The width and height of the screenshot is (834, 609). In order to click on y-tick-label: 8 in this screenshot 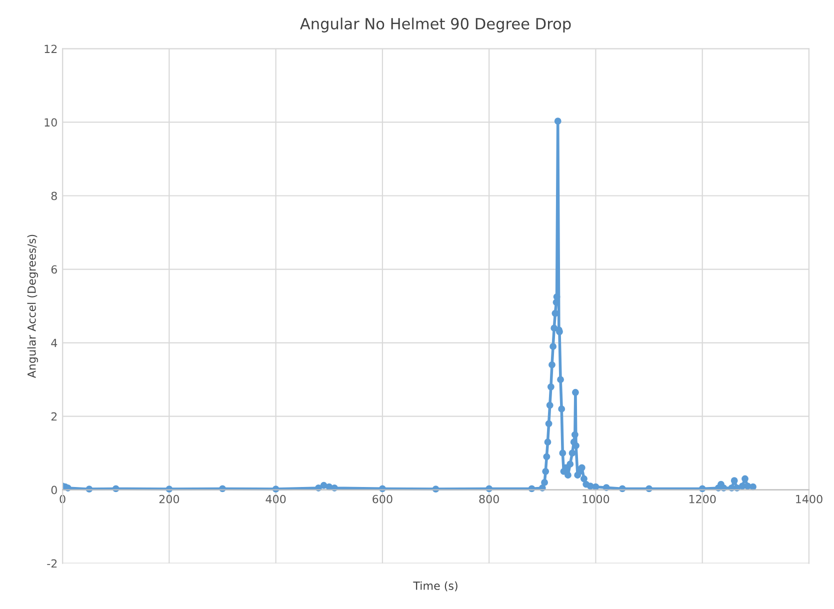, I will do `click(54, 196)`.